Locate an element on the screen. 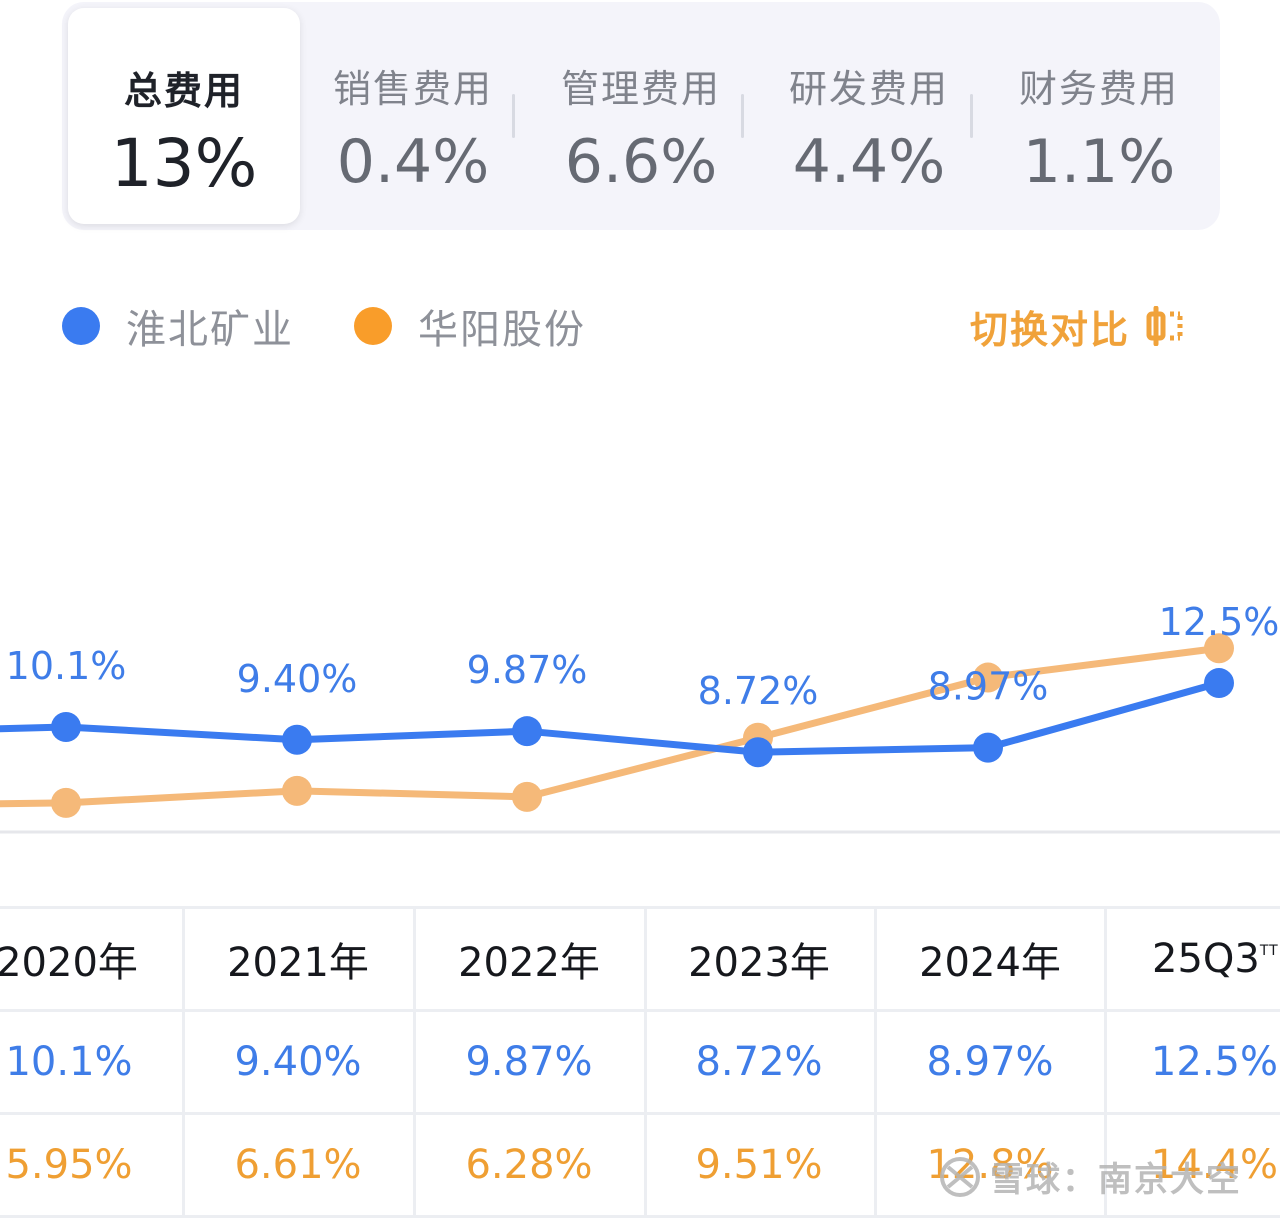  tab-label: 总费用 is located at coordinates (183, 91).